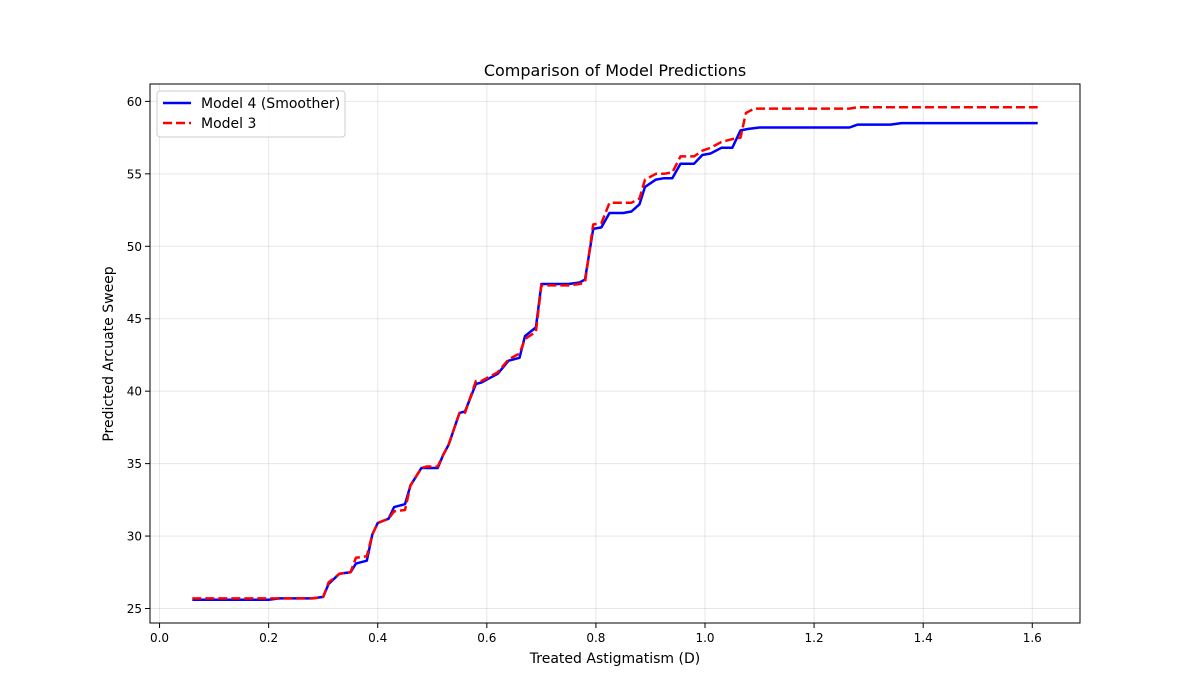  I want to click on x-tick-label: 1.4, so click(923, 638).